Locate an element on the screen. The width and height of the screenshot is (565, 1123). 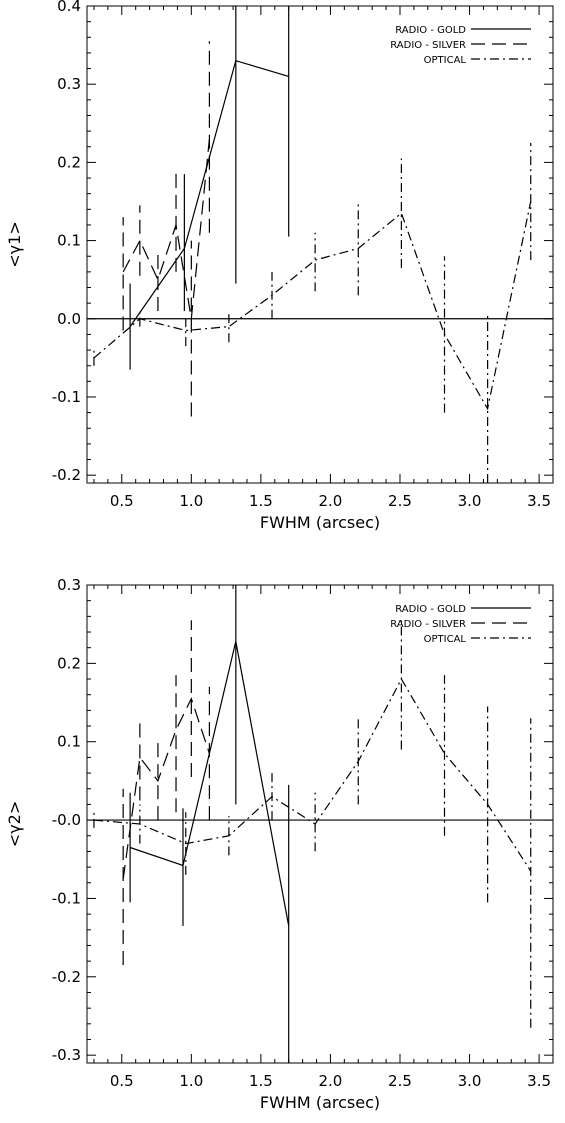
y-axis-label: <γ2> is located at coordinates (14, 824).